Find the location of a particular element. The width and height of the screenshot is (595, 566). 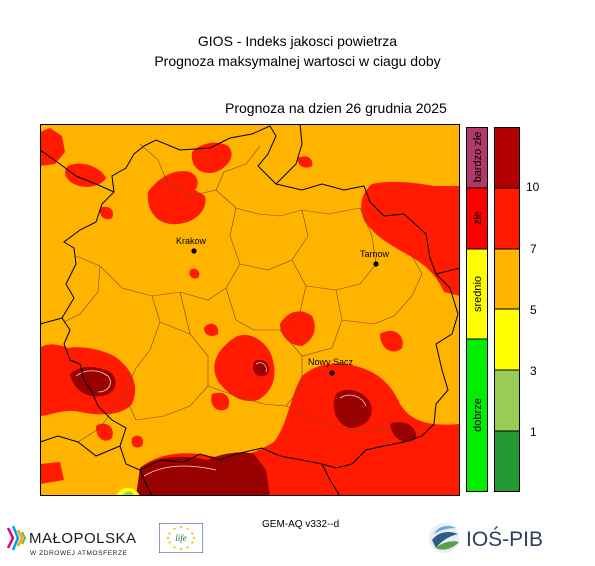

ios-pib-wordmark: IOŚ-PIB is located at coordinates (504, 539).